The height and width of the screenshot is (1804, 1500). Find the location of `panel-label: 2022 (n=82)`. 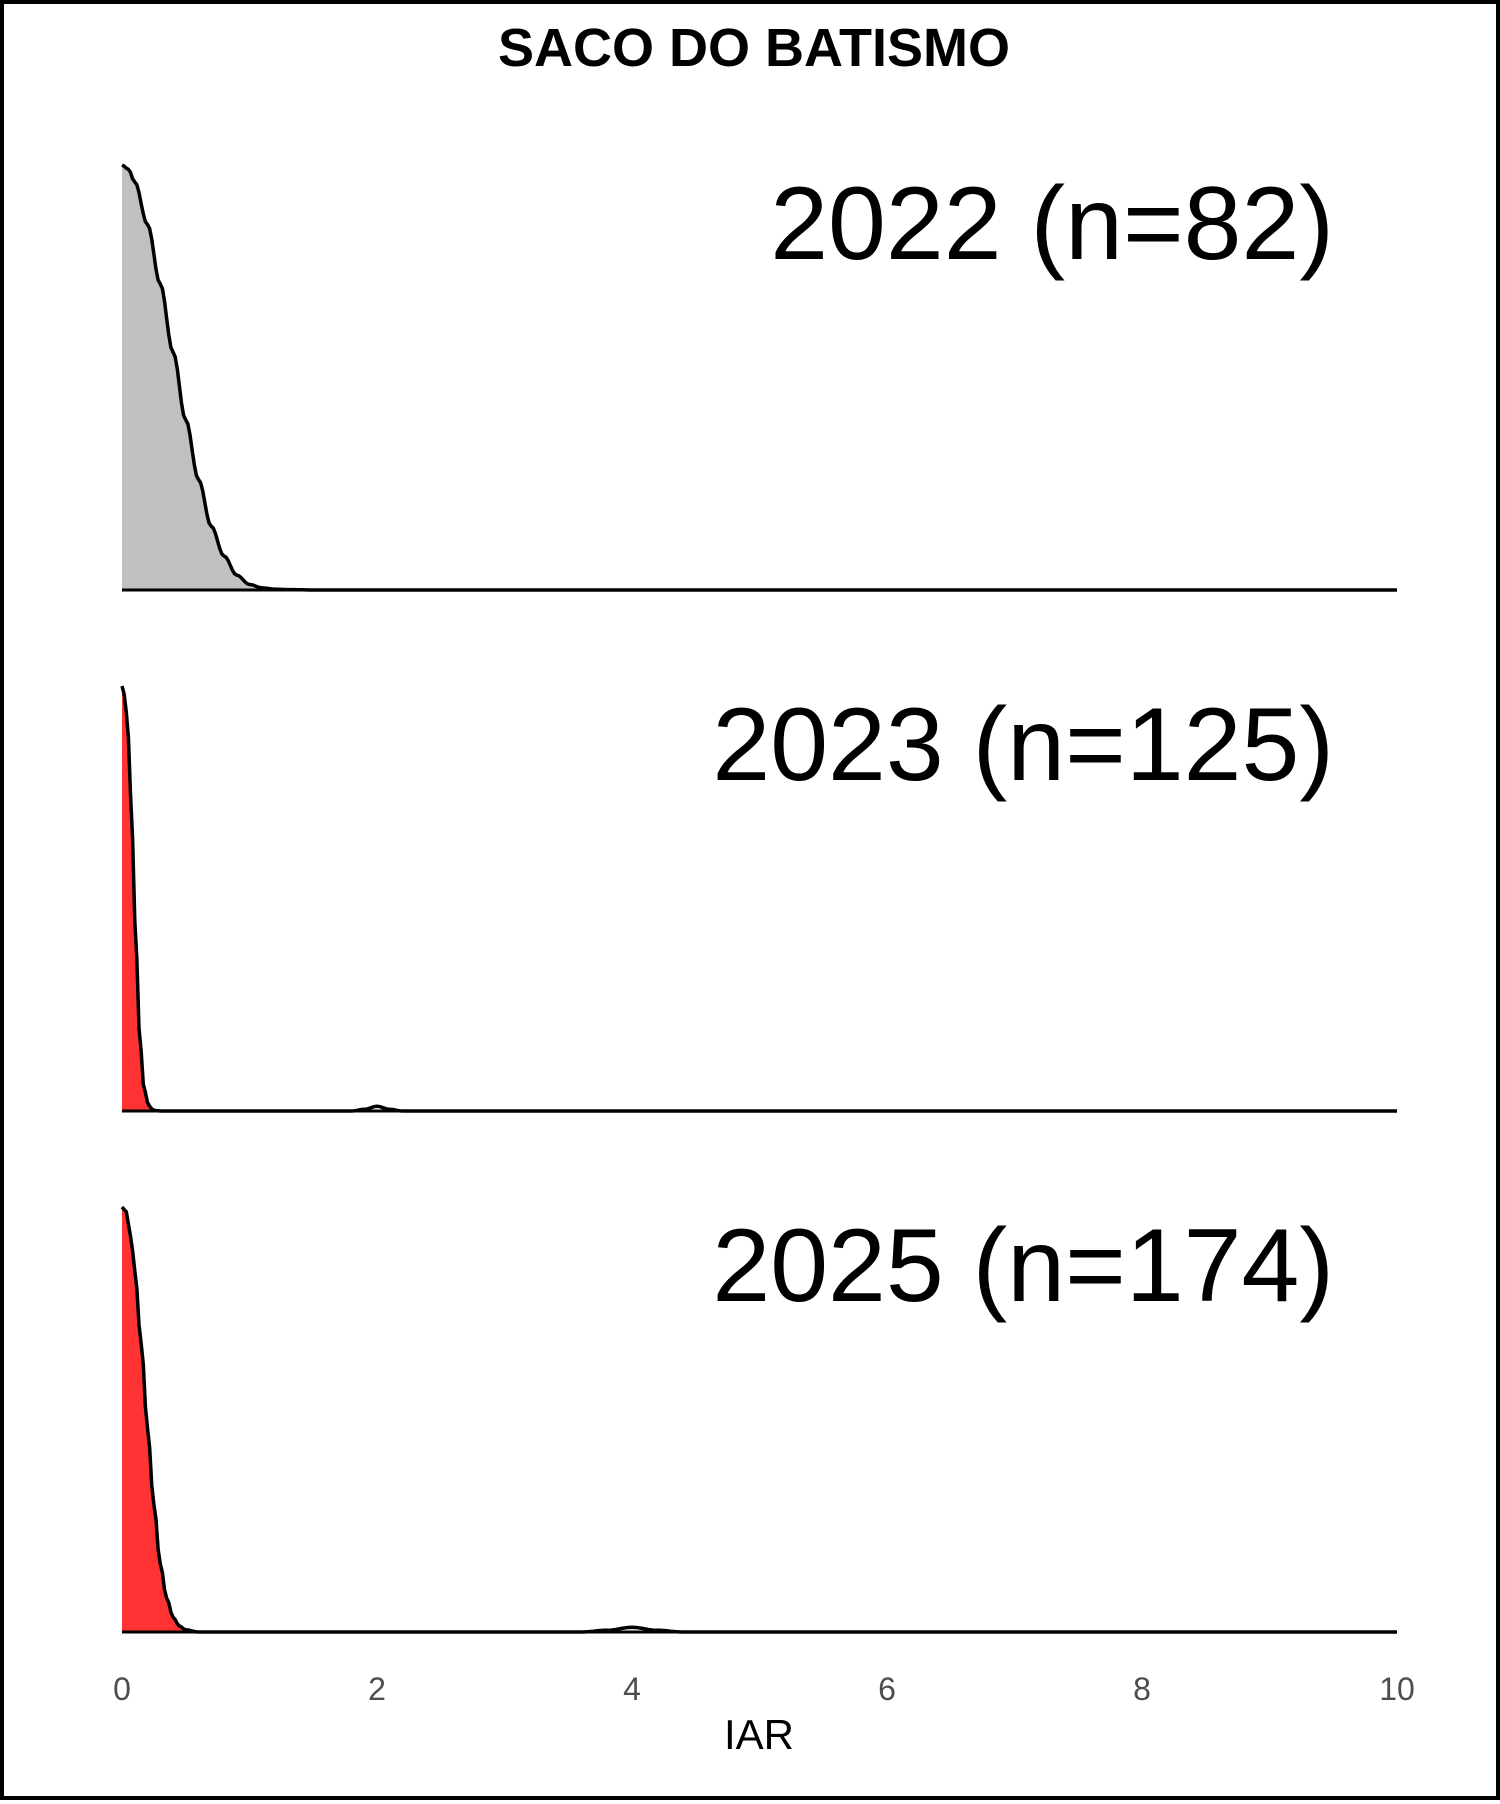

panel-label: 2022 (n=82) is located at coordinates (1052, 224).